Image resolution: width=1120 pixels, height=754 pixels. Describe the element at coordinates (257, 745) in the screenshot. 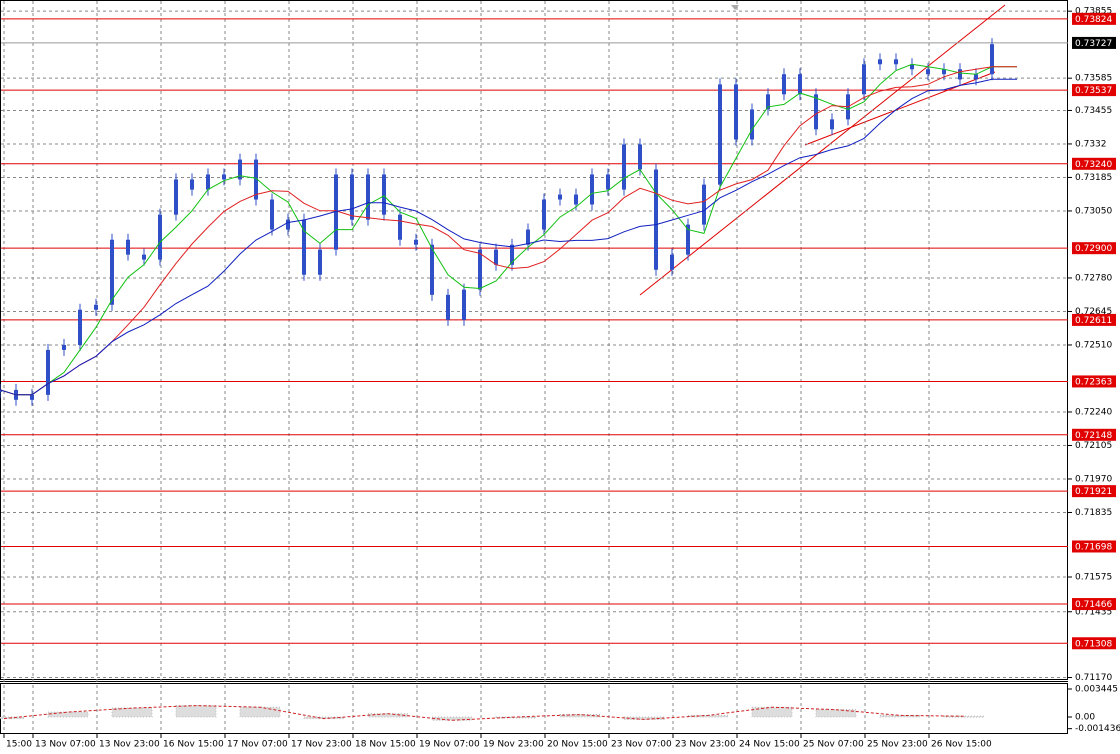

I see `x-tick-label: 17 Nov 07:00` at that location.